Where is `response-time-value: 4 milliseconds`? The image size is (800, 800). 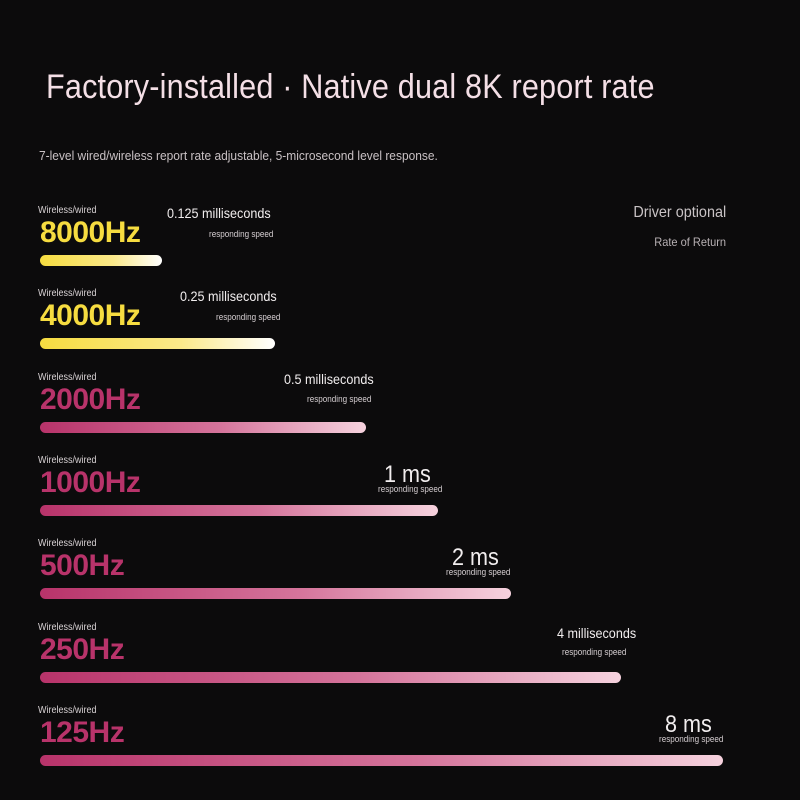
response-time-value: 4 milliseconds is located at coordinates (597, 632).